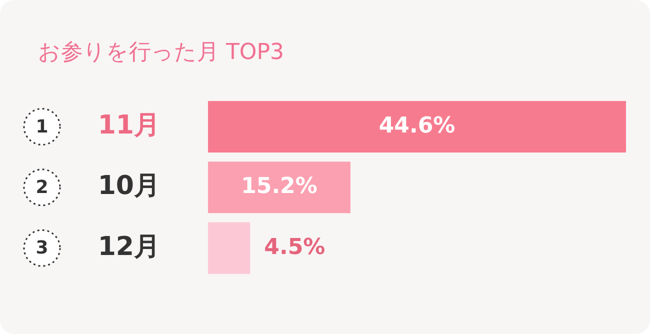  Describe the element at coordinates (42, 127) in the screenshot. I see `text: 1` at that location.